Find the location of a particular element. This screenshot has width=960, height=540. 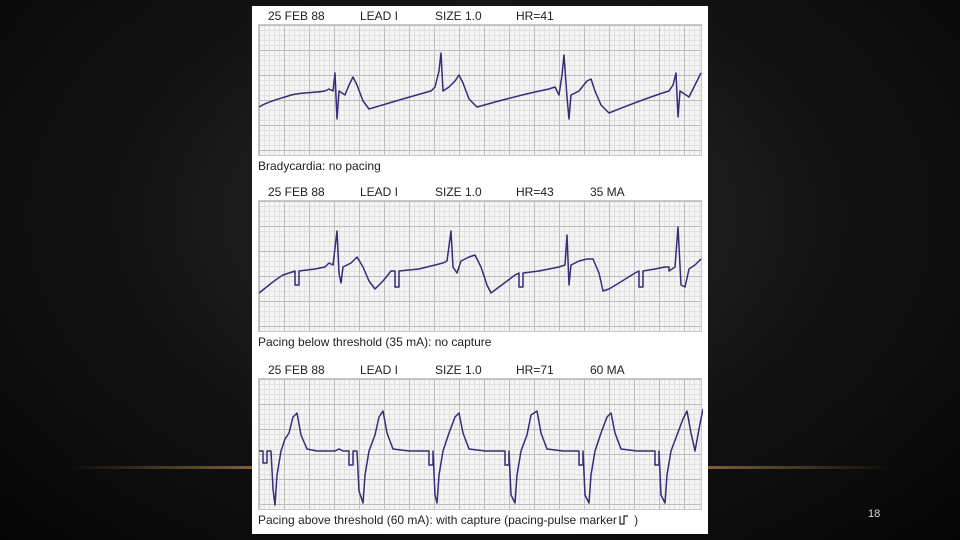

strip-pacing-current: 60 MA is located at coordinates (607, 370).